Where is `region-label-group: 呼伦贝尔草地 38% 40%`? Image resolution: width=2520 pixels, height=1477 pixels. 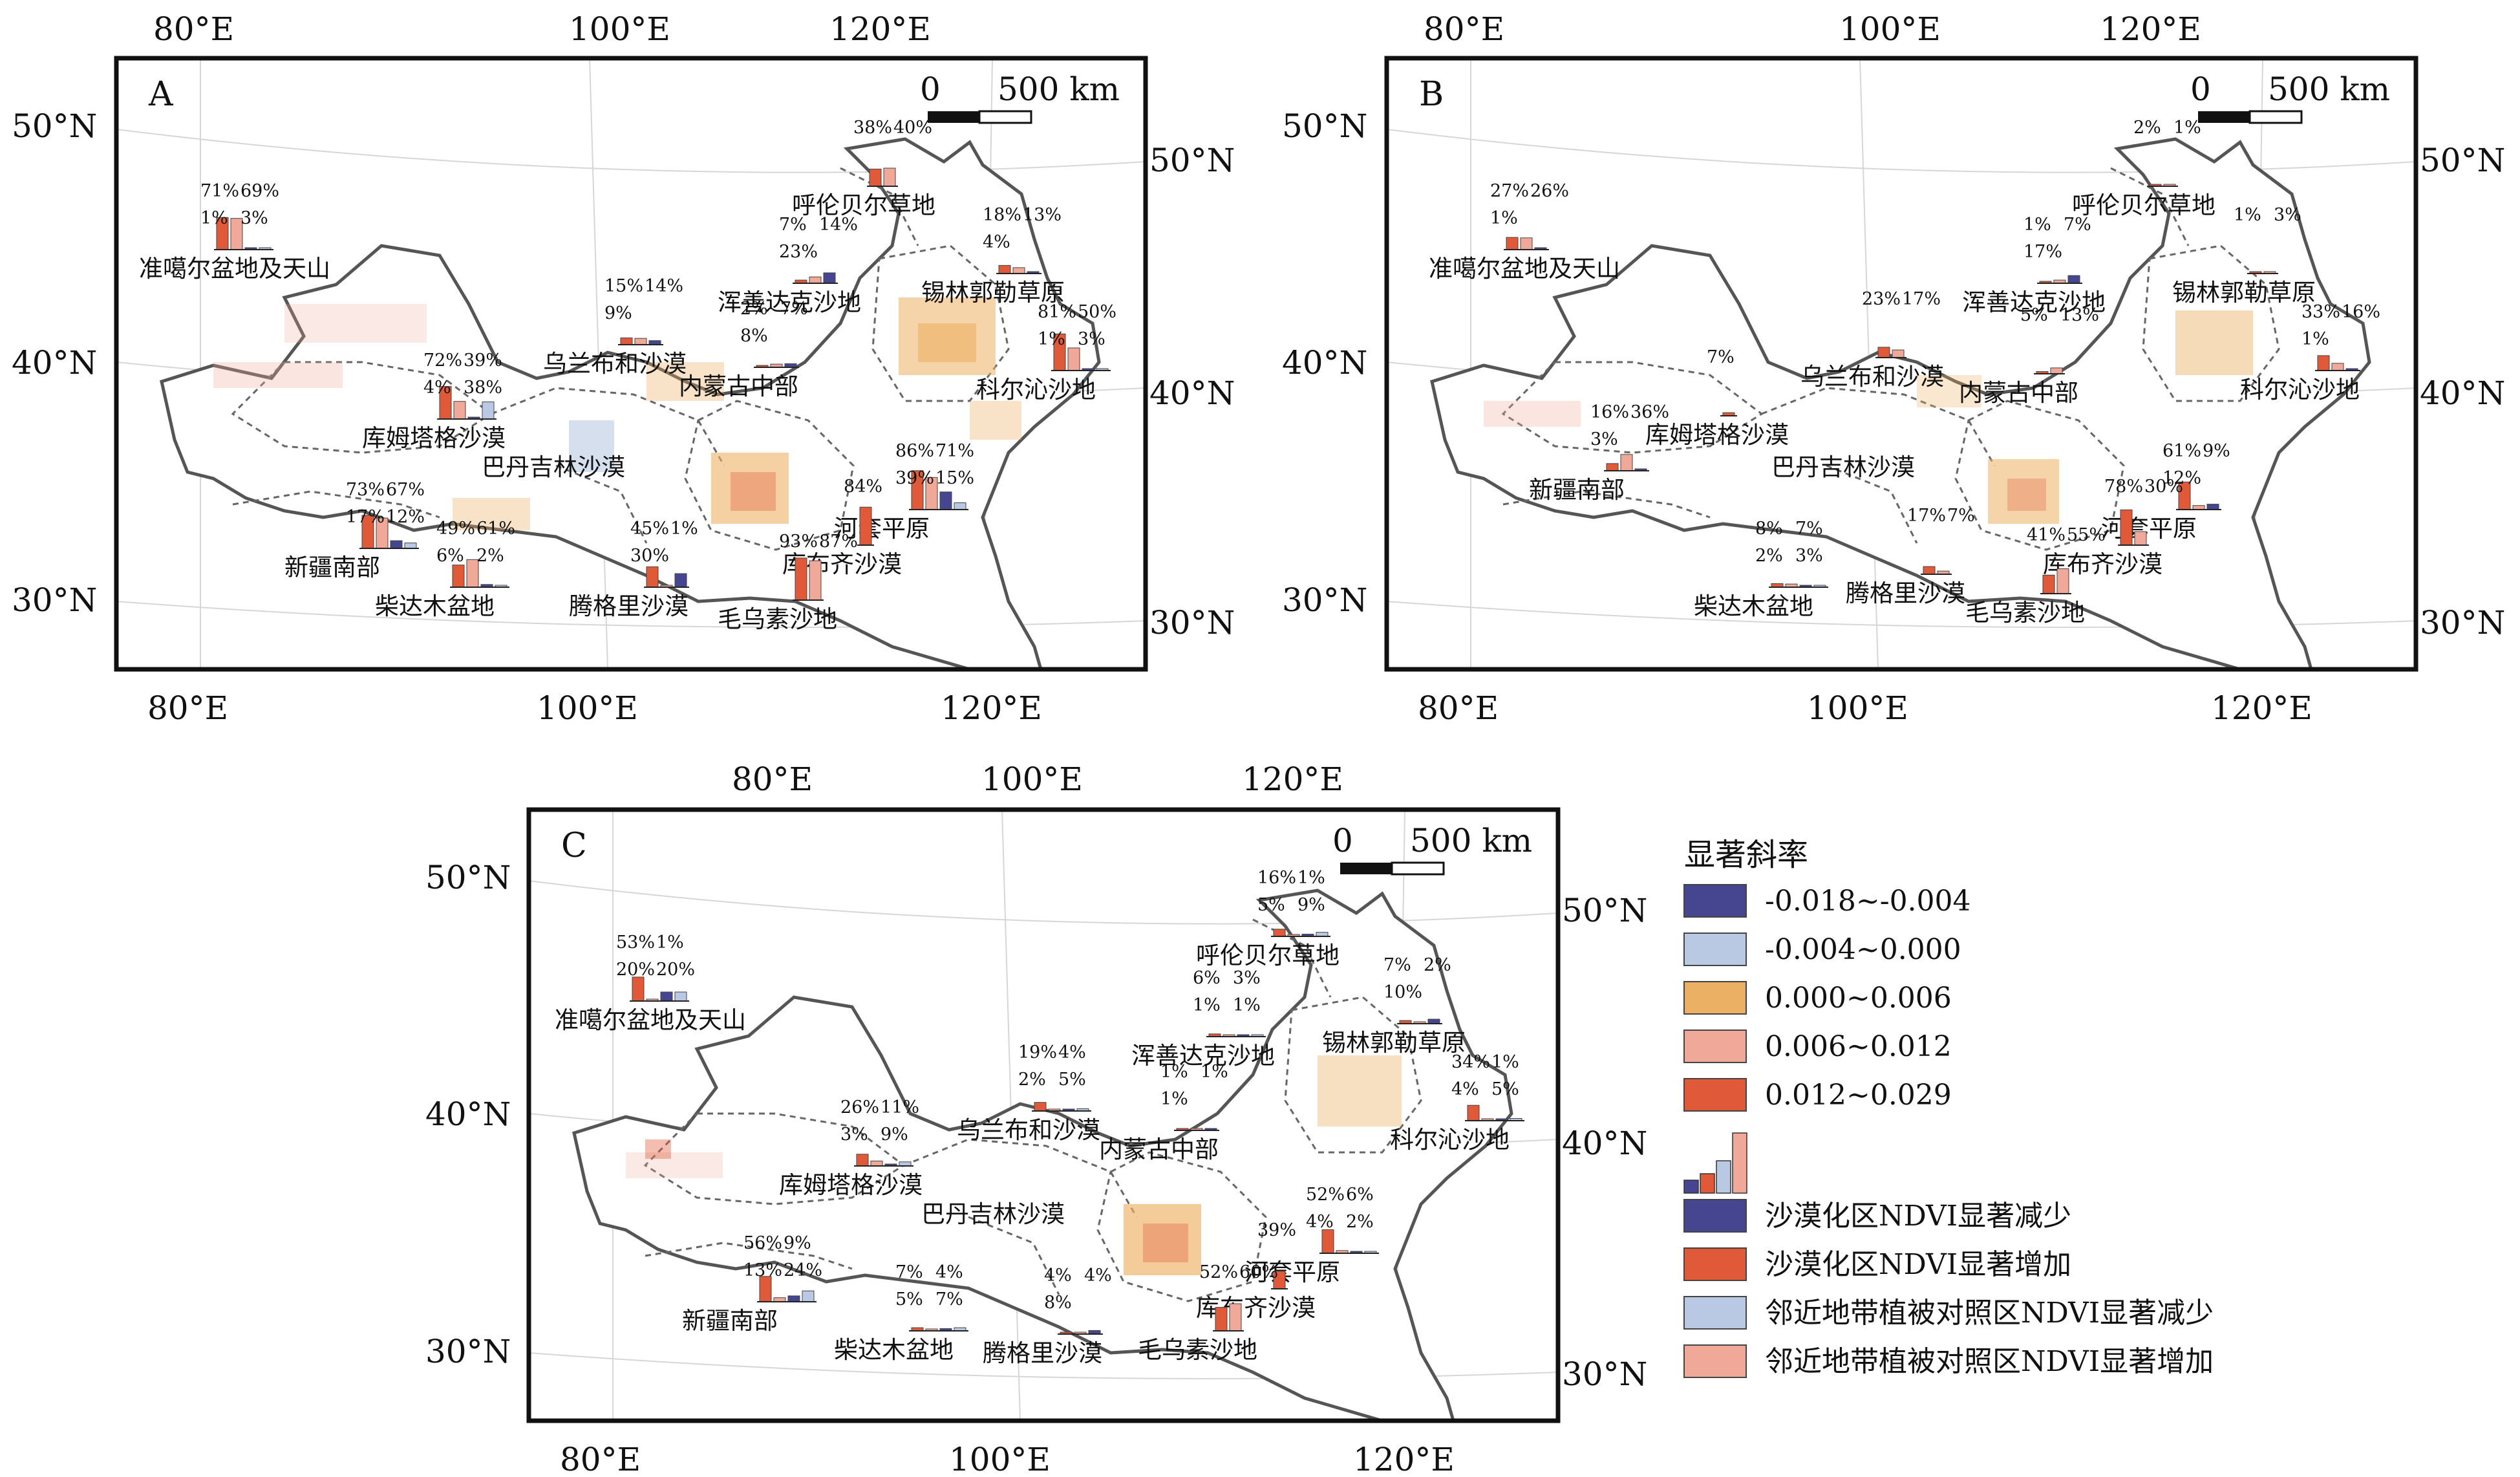
region-label-group: 呼伦贝尔草地 38% 40% is located at coordinates (864, 168).